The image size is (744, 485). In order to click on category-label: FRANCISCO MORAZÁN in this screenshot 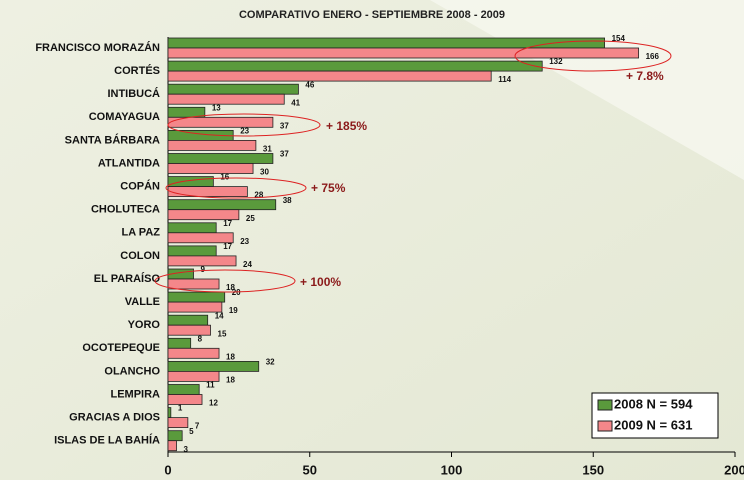, I will do `click(97, 47)`.